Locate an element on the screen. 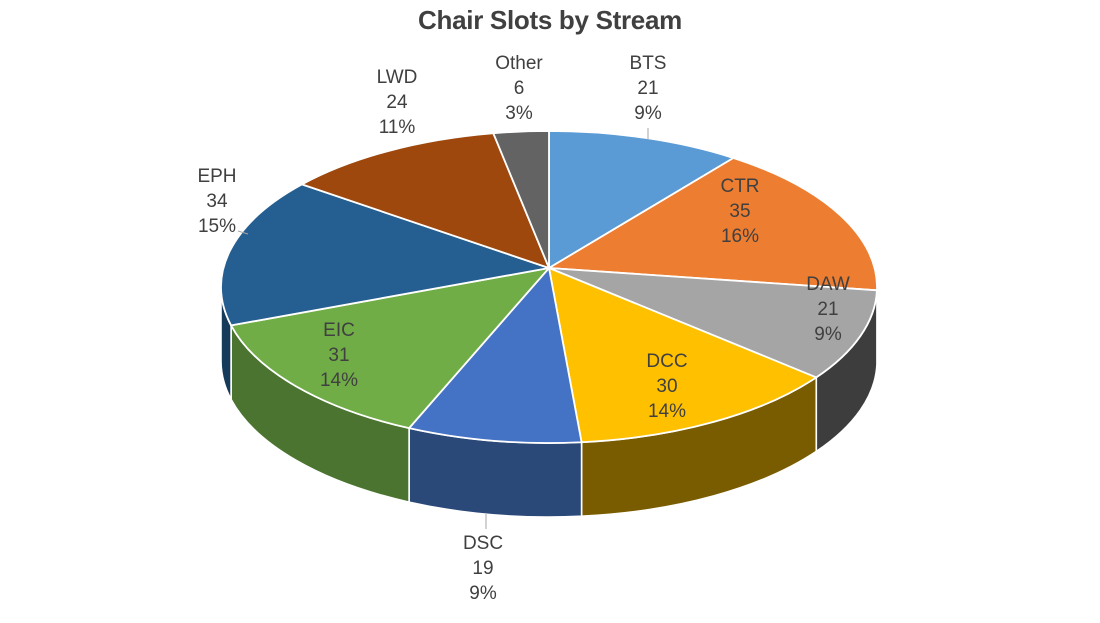 This screenshot has width=1100, height=623. slice-label-name: LWD is located at coordinates (397, 77).